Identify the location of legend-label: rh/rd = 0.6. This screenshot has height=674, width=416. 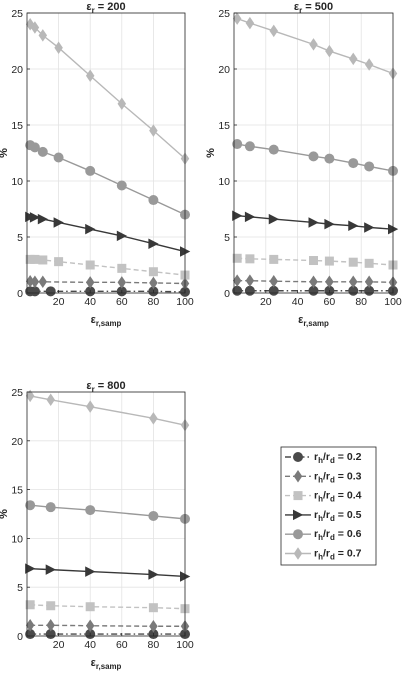
(338, 535).